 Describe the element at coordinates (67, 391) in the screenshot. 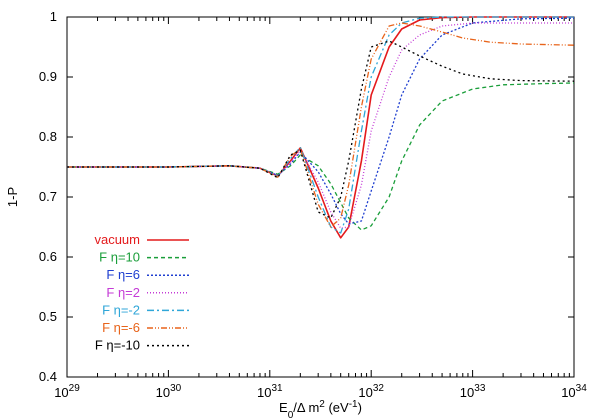

I see `x-tick-label: 1029` at that location.